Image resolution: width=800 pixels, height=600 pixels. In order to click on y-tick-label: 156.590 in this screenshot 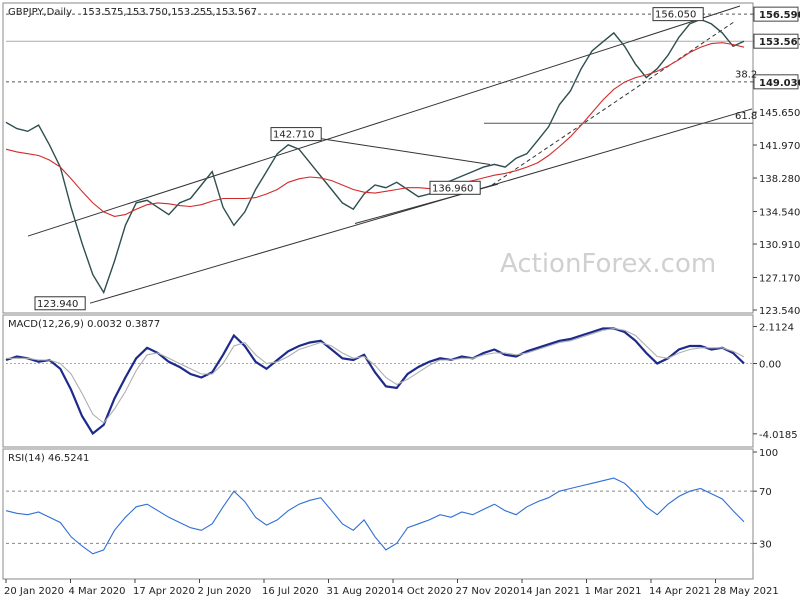, I will do `click(779, 15)`.